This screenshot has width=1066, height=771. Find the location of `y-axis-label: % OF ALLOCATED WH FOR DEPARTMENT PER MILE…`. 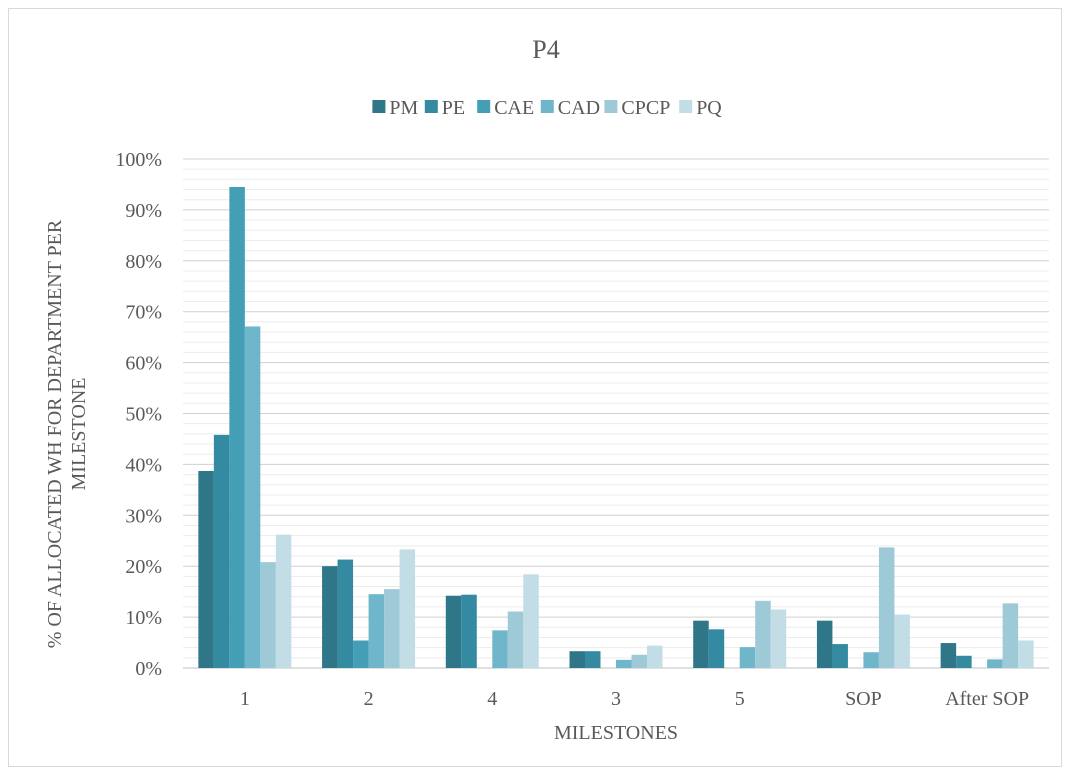

y-axis-label: % OF ALLOCATED WH FOR DEPARTMENT PER MILE… is located at coordinates (67, 433).